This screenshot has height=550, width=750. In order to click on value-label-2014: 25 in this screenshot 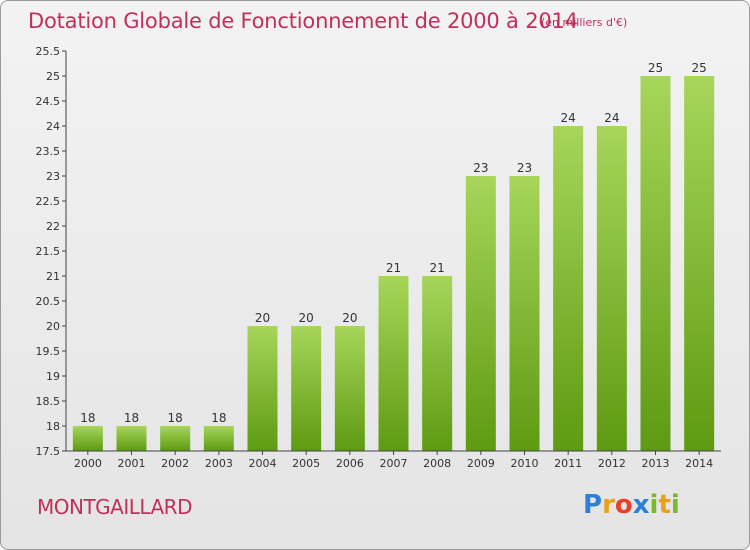, I will do `click(699, 68)`.